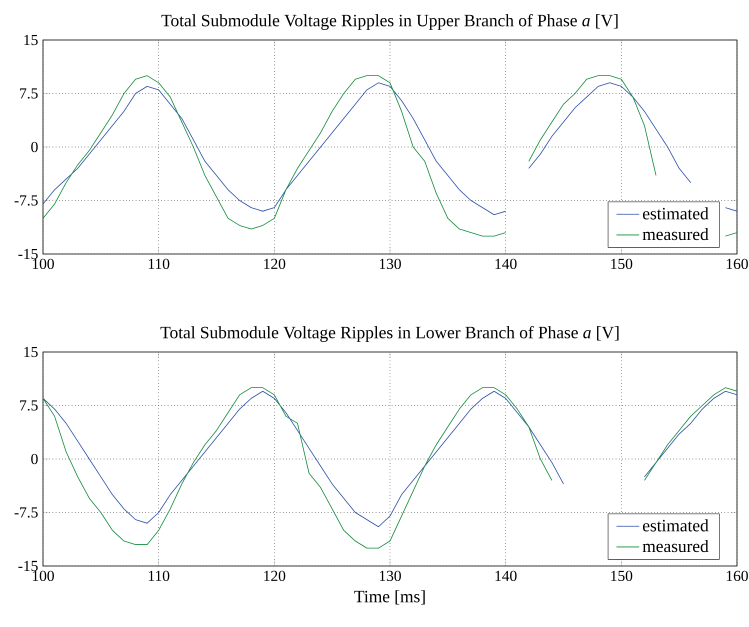 Image resolution: width=749 pixels, height=627 pixels. I want to click on chart-title: Total Submodule Voltage Ripples in Upper Branch of Phase a [V], so click(389, 22).